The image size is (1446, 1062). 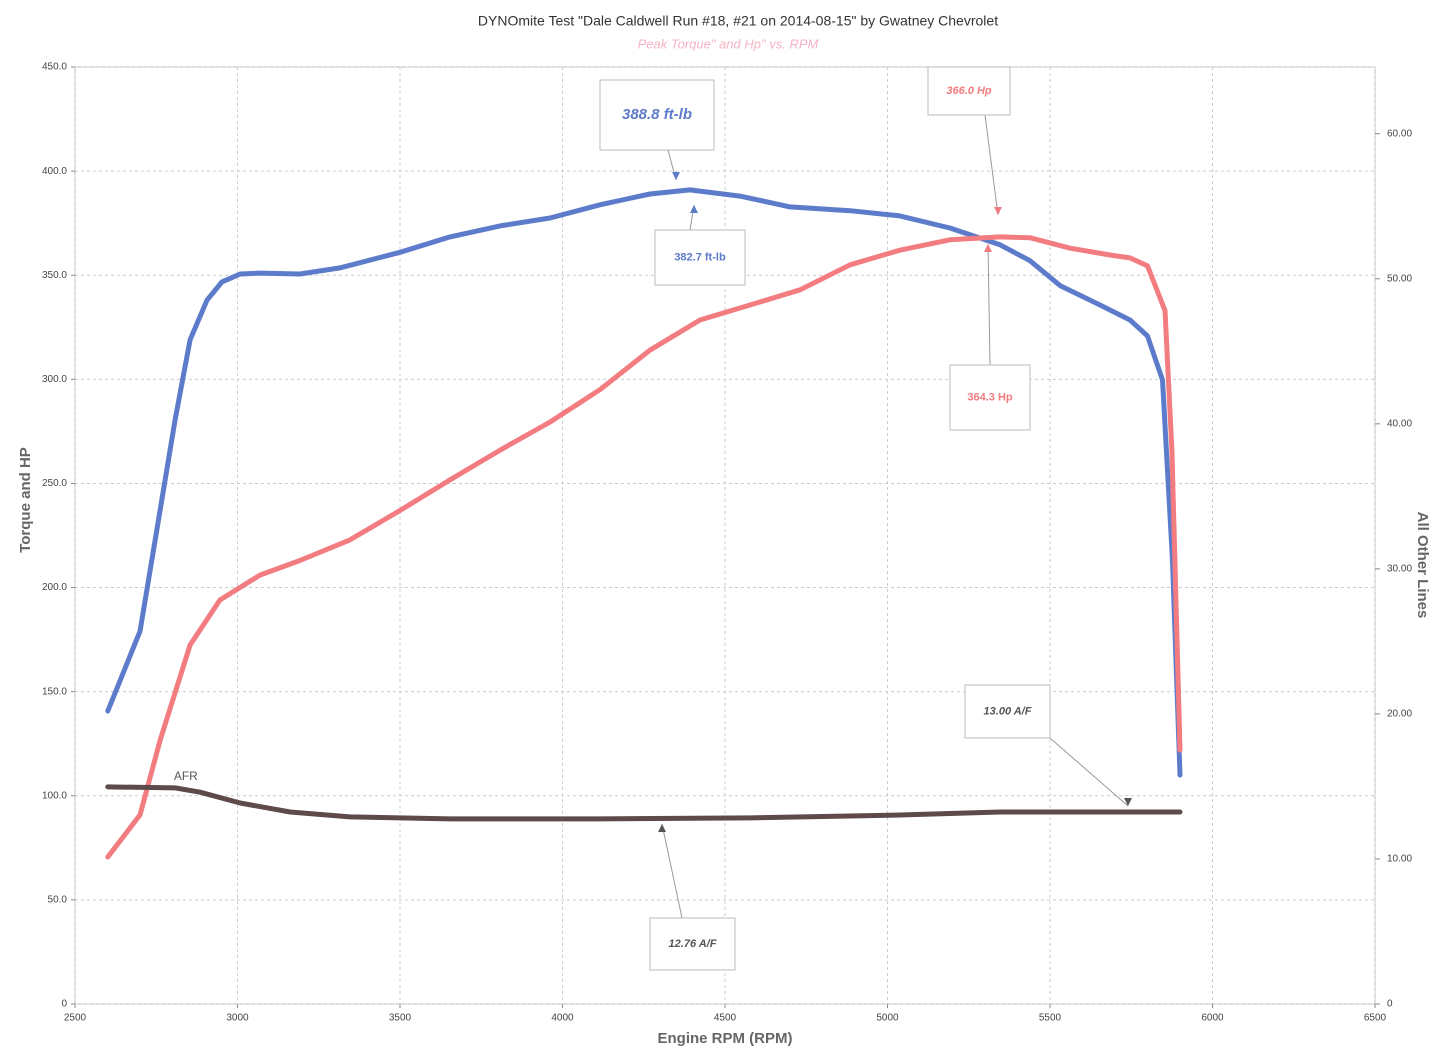 I want to click on y-tick-label: 50.0, so click(x=58, y=900).